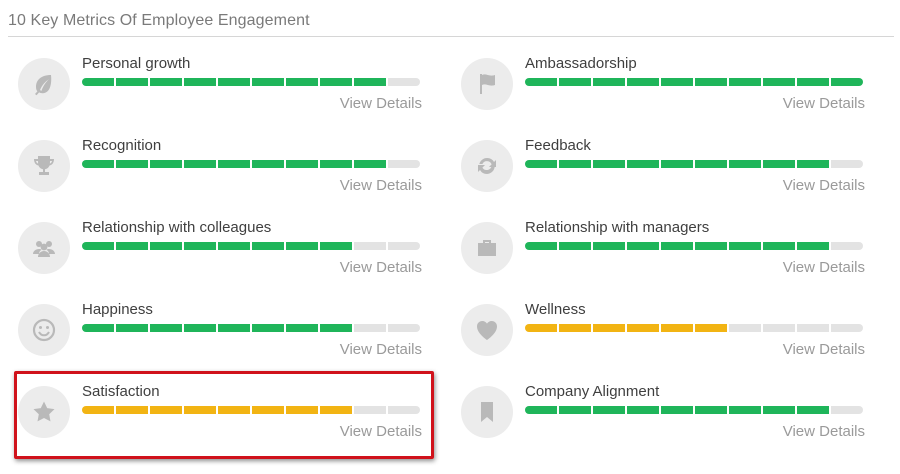  What do you see at coordinates (177, 227) in the screenshot?
I see `metric-label: Relationship with colleagues` at bounding box center [177, 227].